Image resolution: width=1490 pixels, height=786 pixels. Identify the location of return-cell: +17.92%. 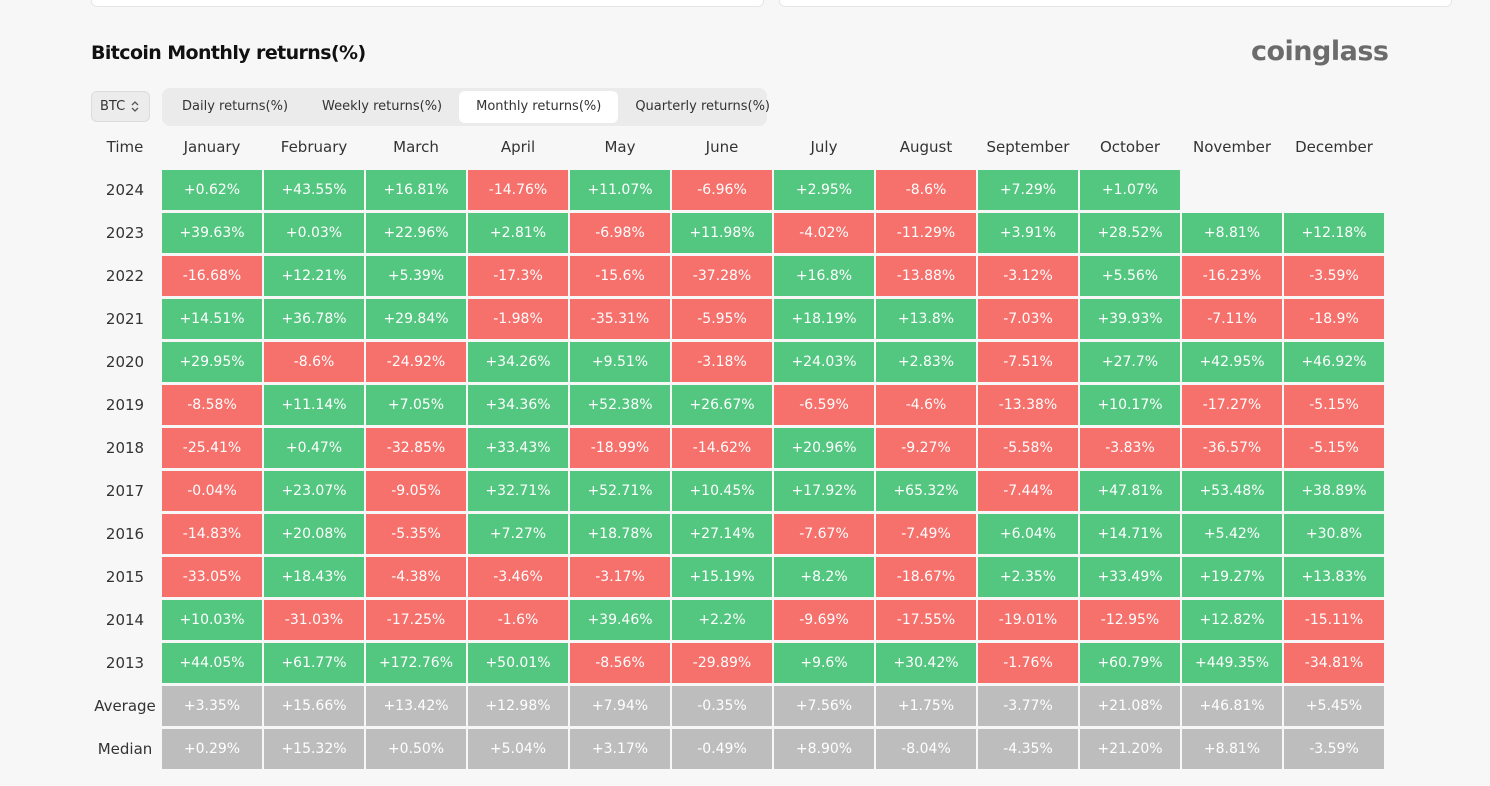
(824, 491).